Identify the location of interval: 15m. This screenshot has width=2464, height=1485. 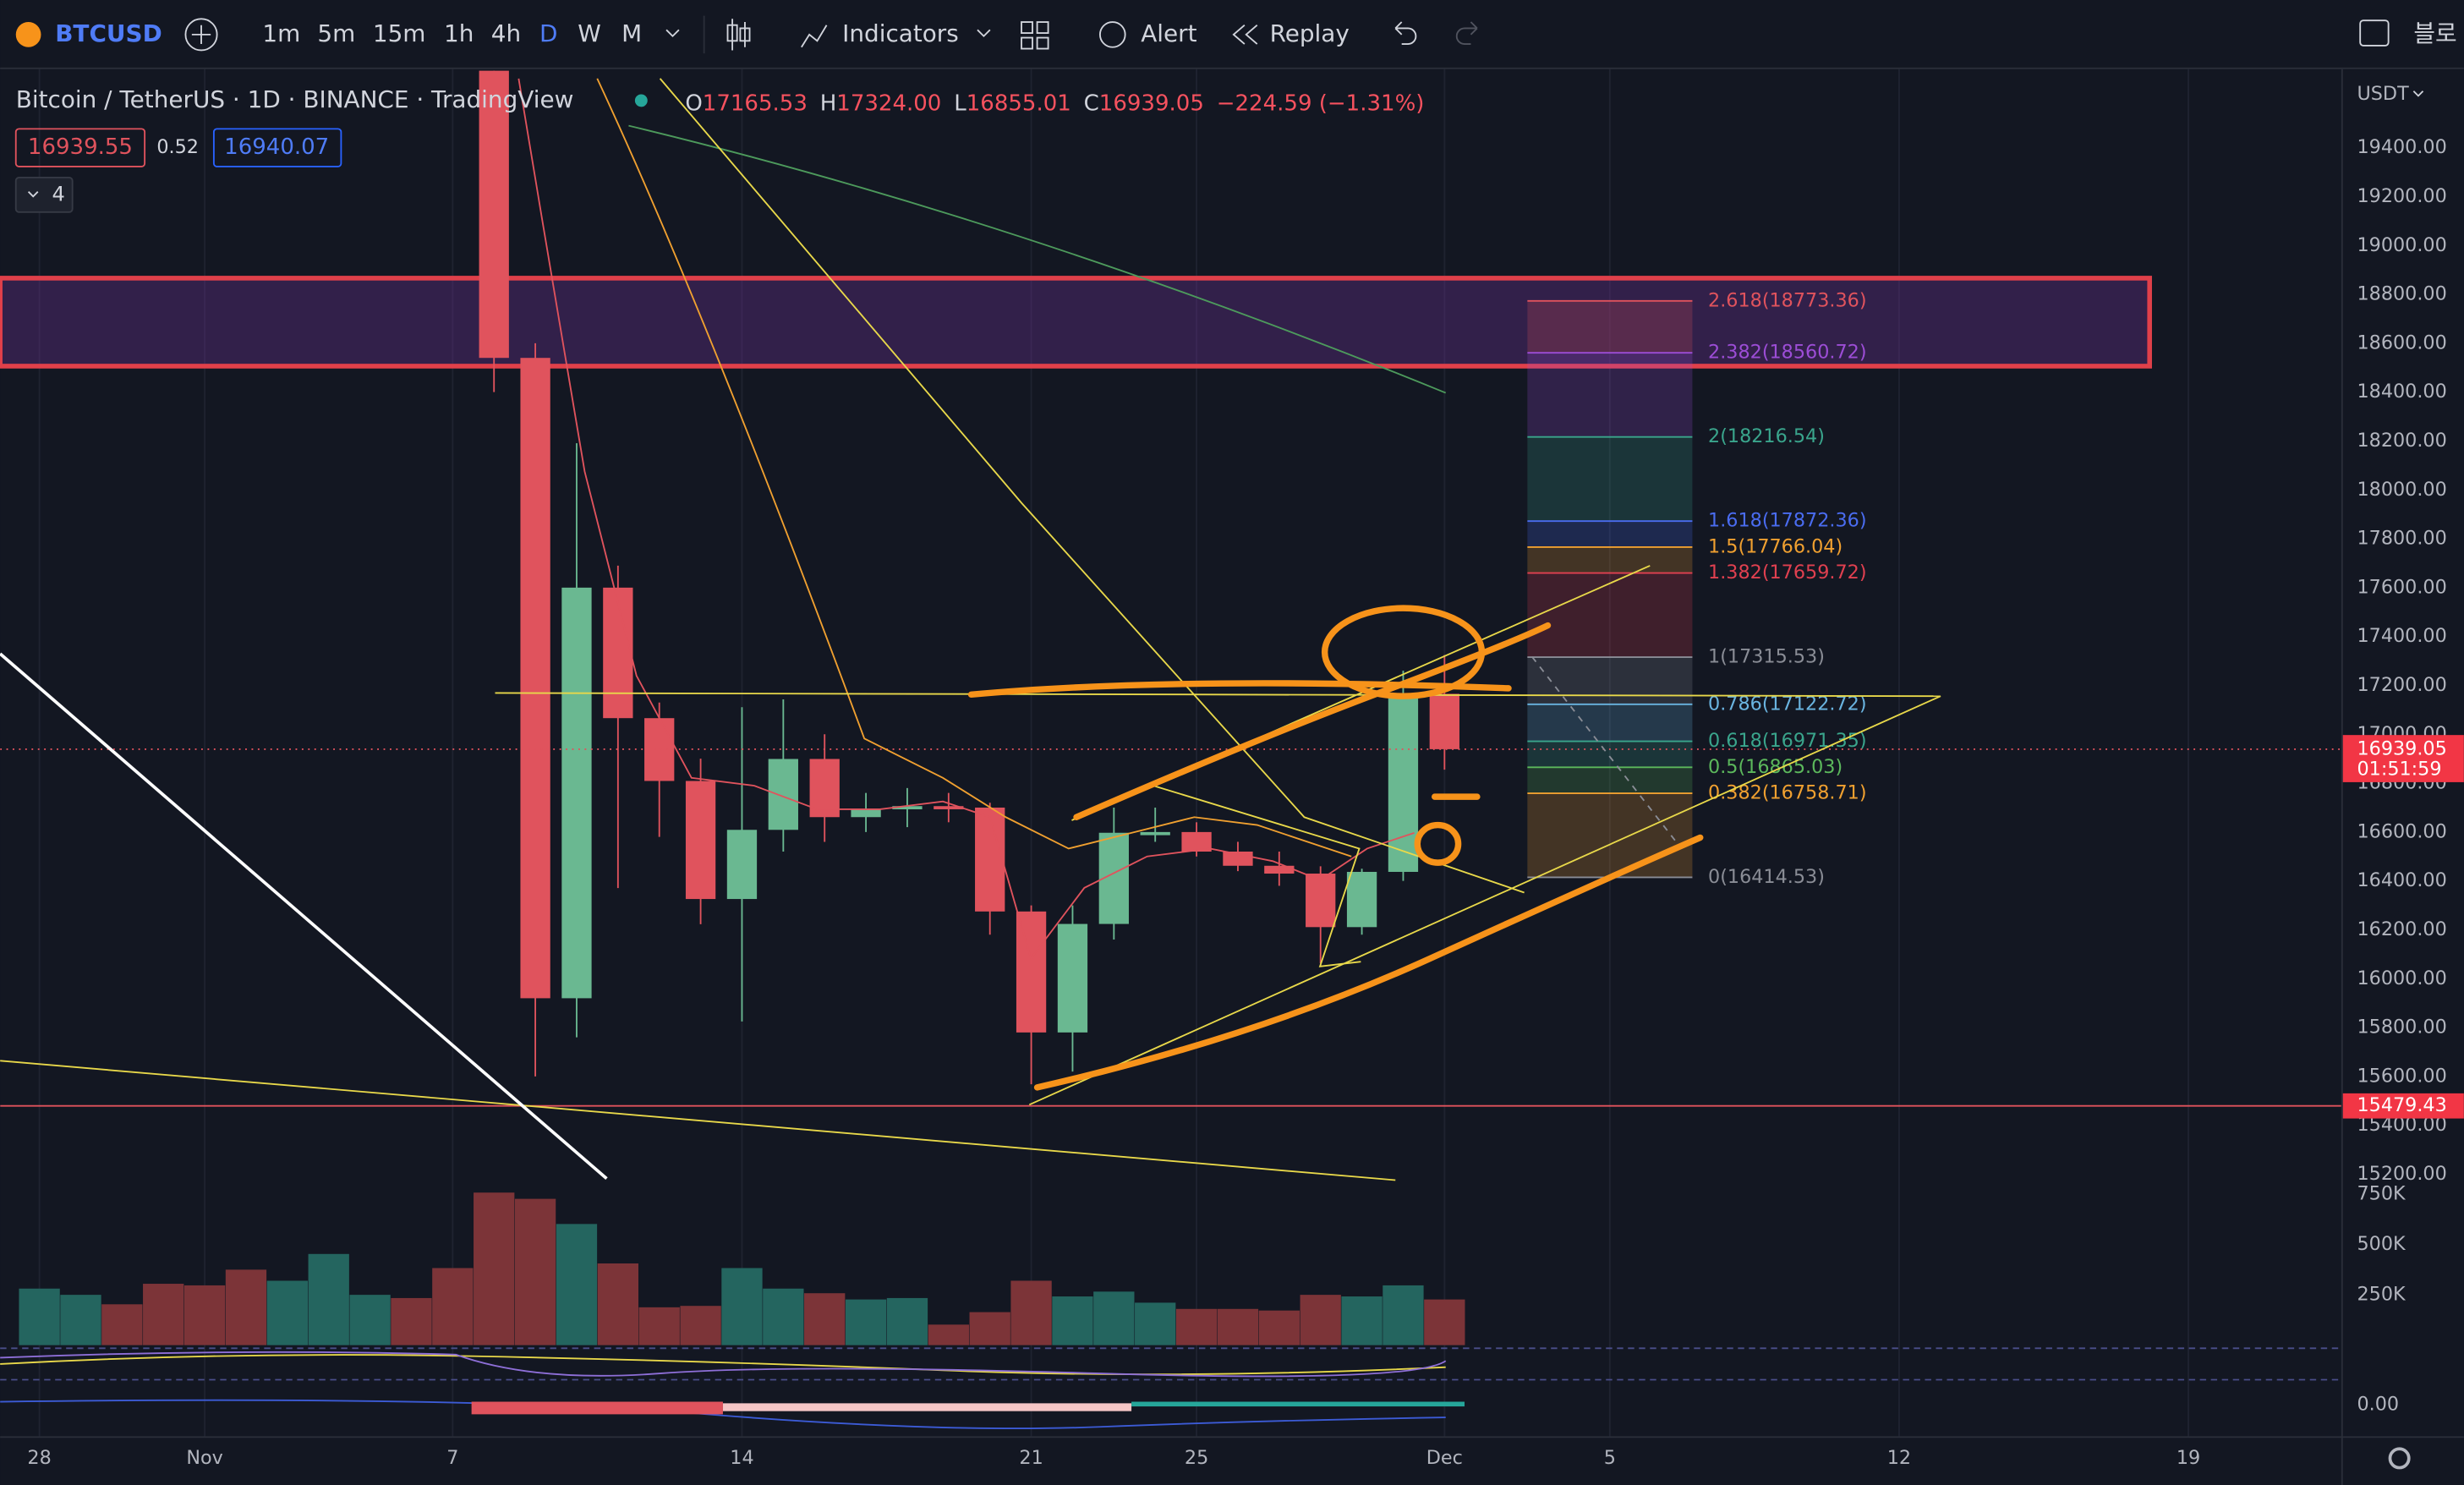
(399, 33).